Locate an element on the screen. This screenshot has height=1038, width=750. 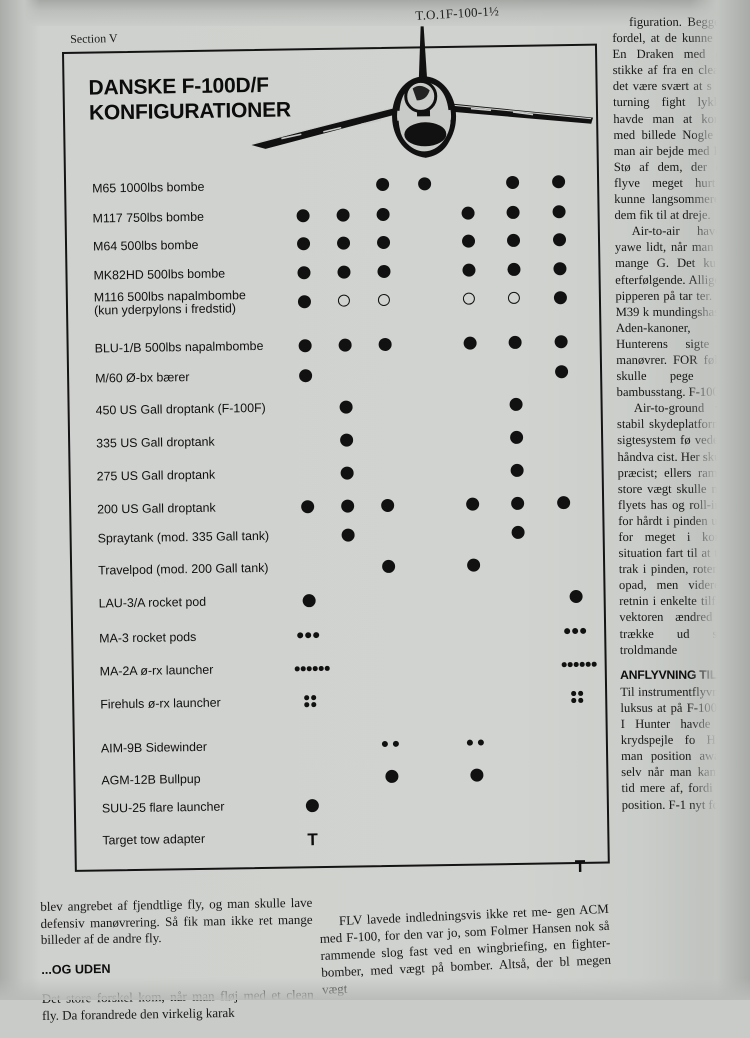
chart-row-label: M64 500lbs bombe is located at coordinates (145, 245).